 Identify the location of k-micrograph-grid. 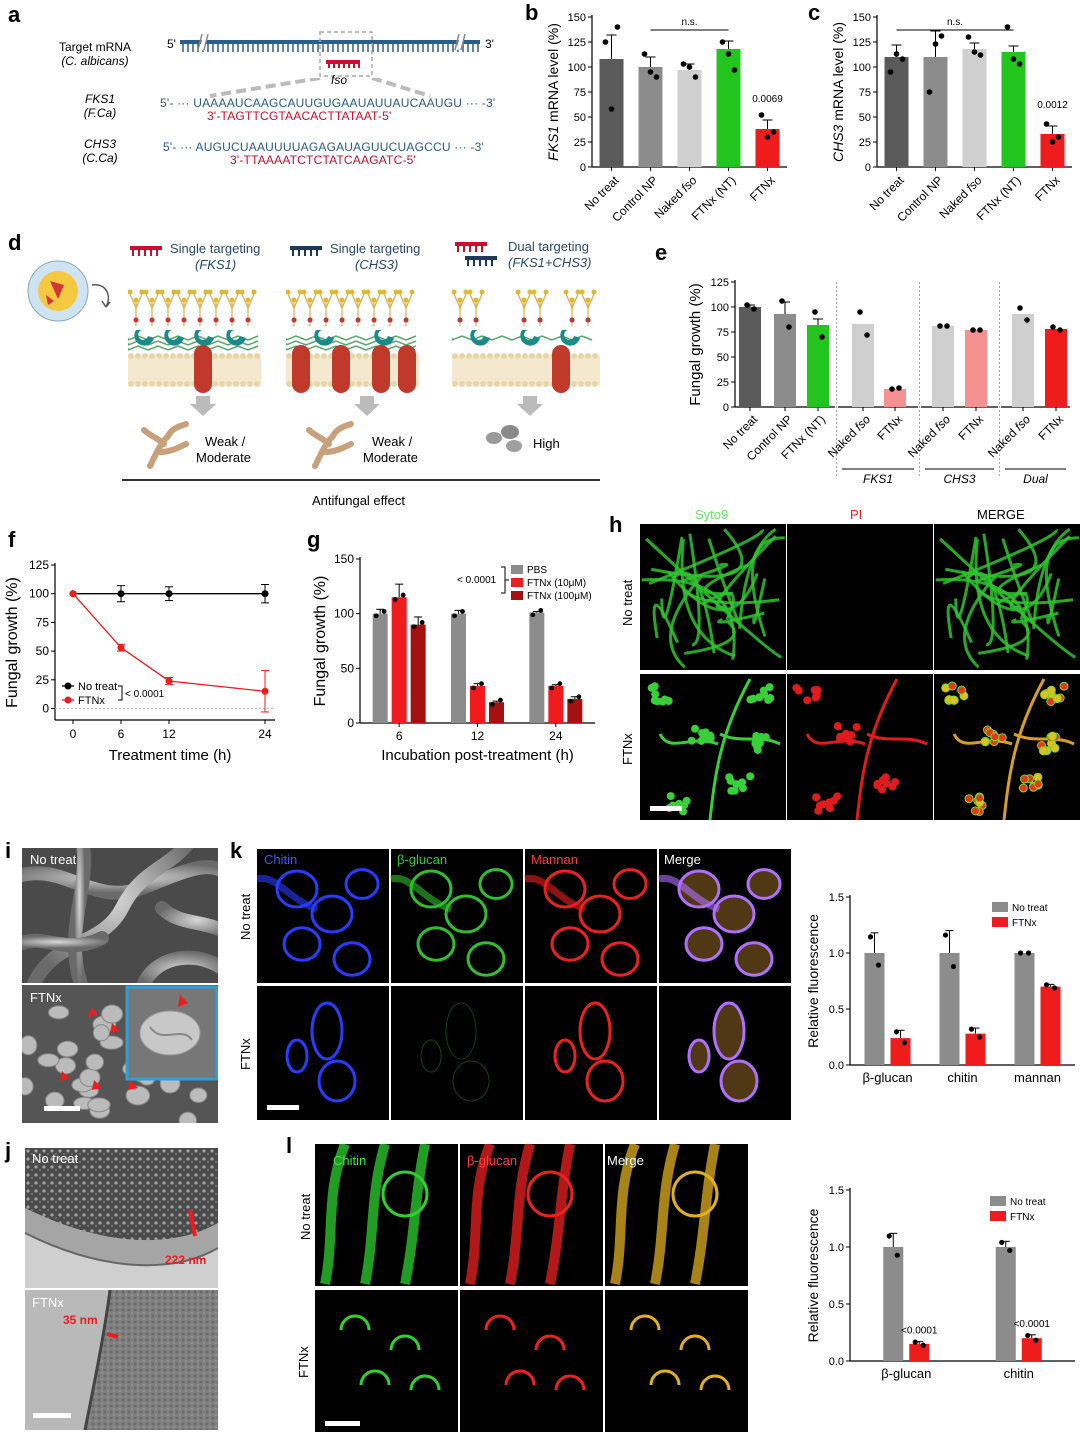
(524, 984).